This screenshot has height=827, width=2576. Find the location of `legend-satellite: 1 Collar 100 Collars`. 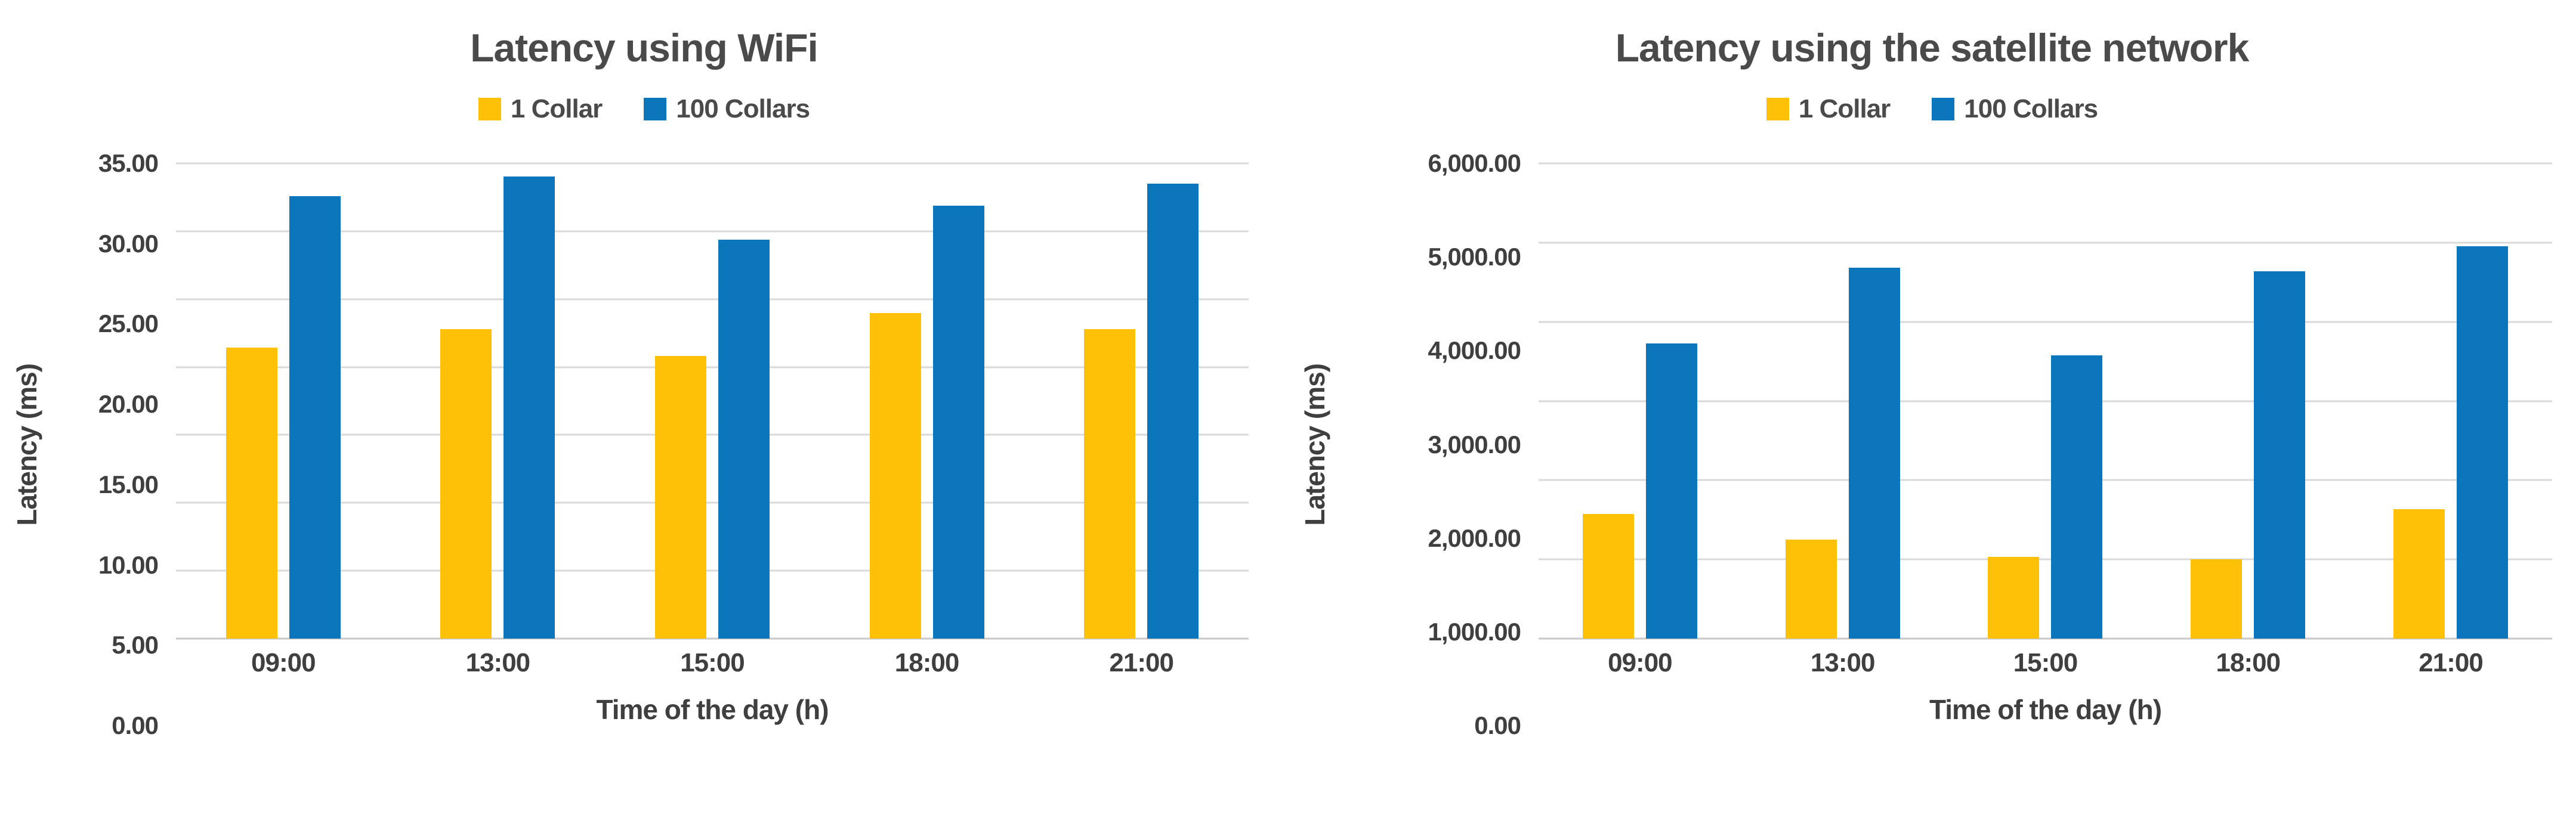

legend-satellite: 1 Collar 100 Collars is located at coordinates (1932, 109).